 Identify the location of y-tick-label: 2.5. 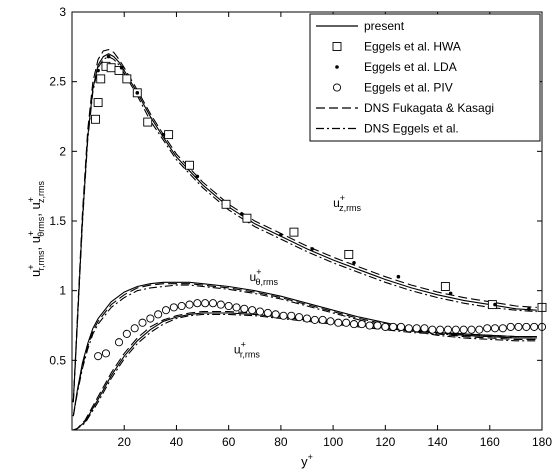
(57, 82).